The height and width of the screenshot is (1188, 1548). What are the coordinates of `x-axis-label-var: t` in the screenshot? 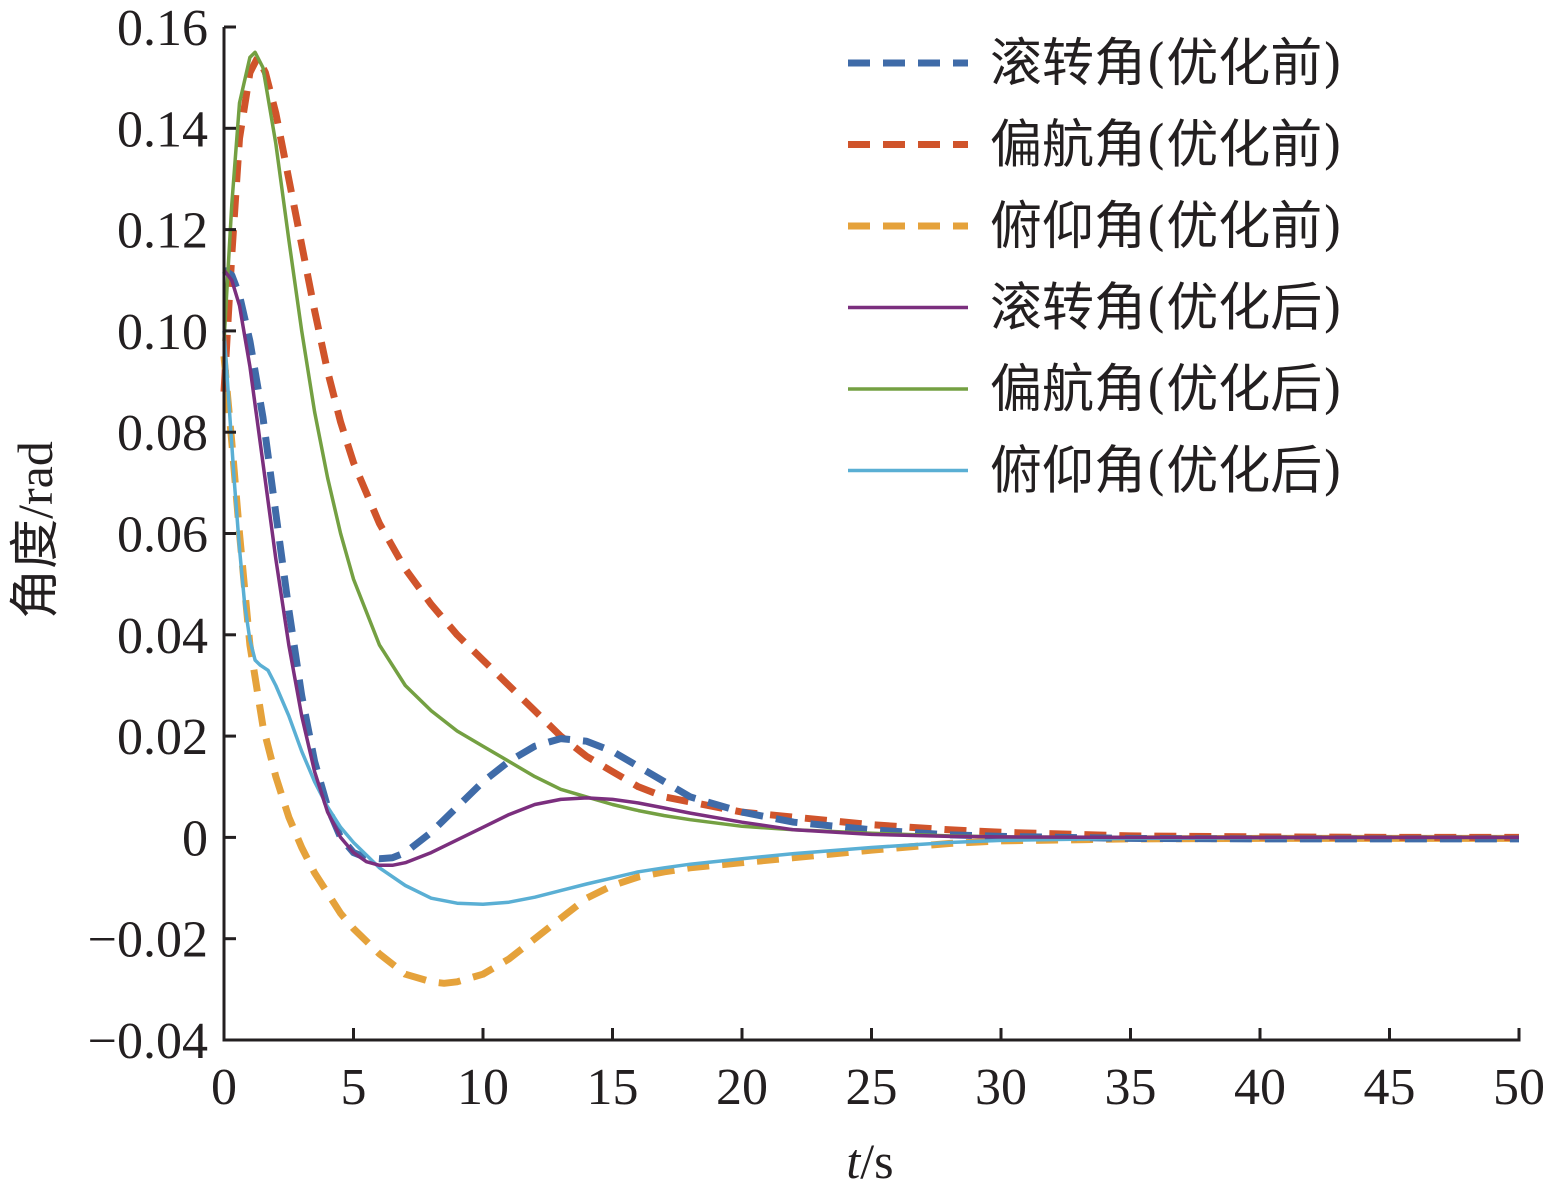 It's located at (853, 1160).